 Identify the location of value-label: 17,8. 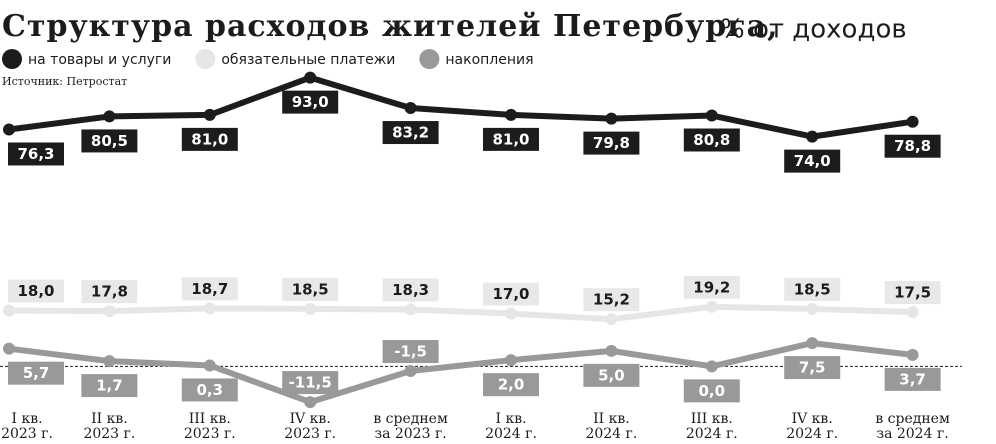
(109, 292).